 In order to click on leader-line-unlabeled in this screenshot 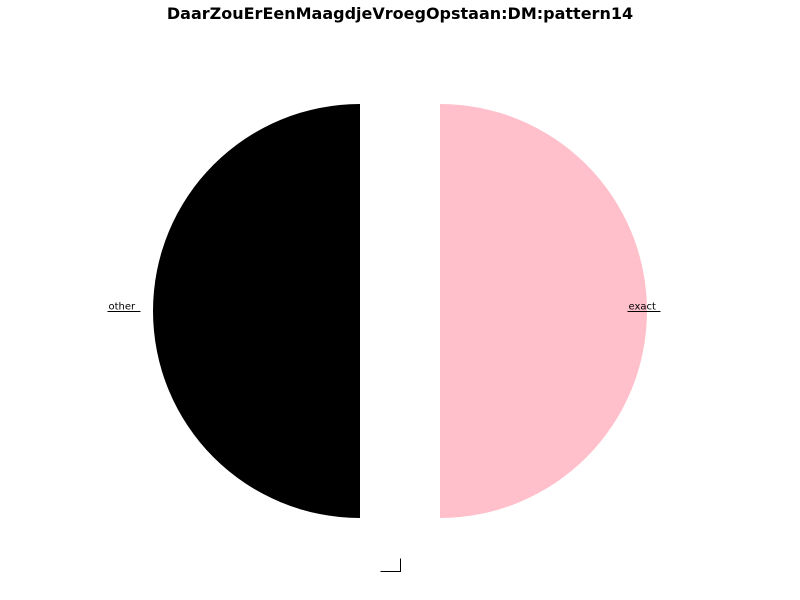, I will do `click(390, 565)`.